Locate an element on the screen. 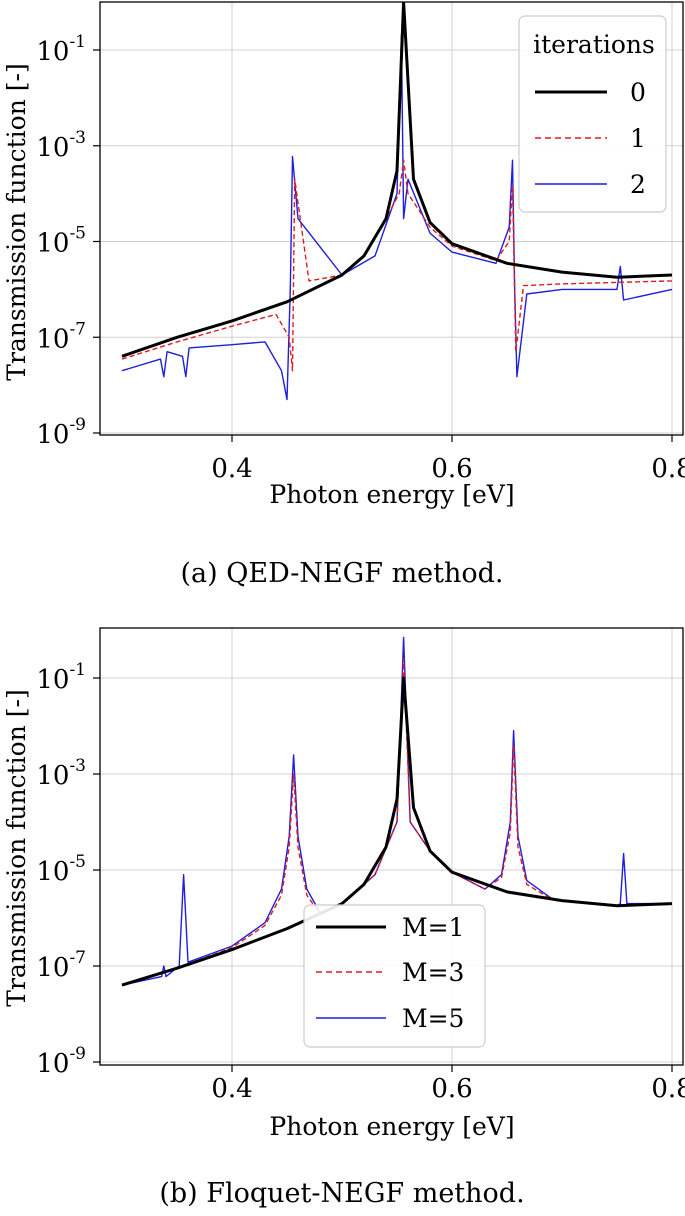  panel-b-ytick-labels: 10⁻¹ 10⁻³ 10⁻⁵ 10⁻⁷ 10⁻⁹ is located at coordinates (61, 869).